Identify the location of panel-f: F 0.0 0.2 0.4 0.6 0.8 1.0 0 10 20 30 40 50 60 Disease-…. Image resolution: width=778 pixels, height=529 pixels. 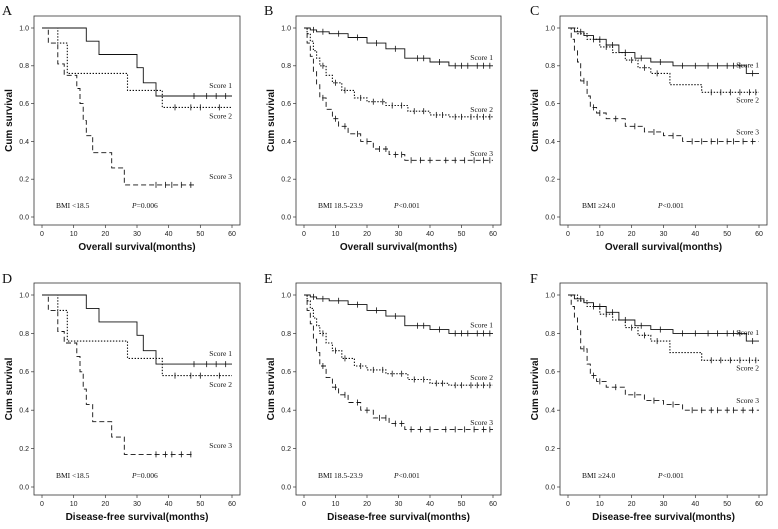
(649, 397).